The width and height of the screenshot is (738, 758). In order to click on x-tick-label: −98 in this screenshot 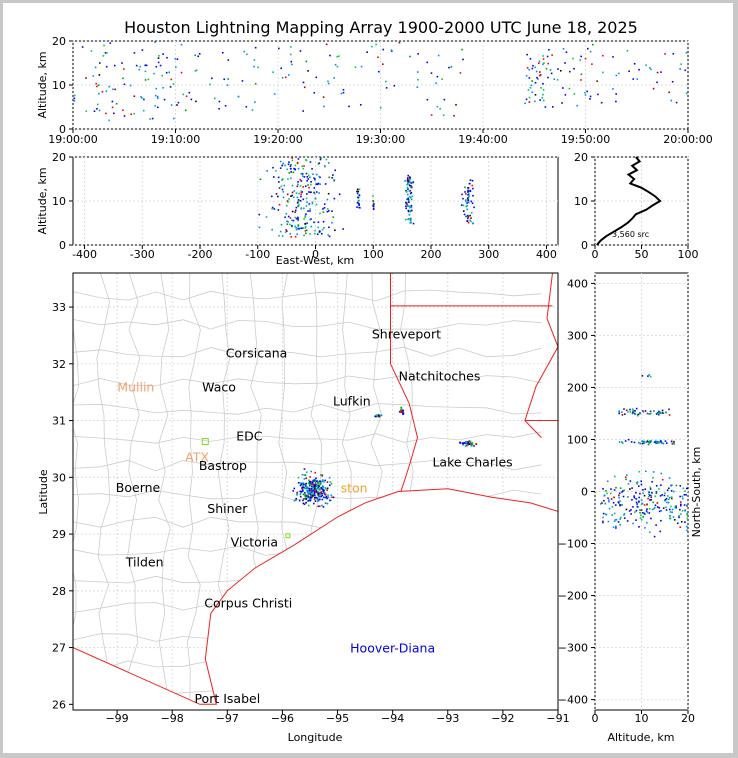, I will do `click(172, 718)`.